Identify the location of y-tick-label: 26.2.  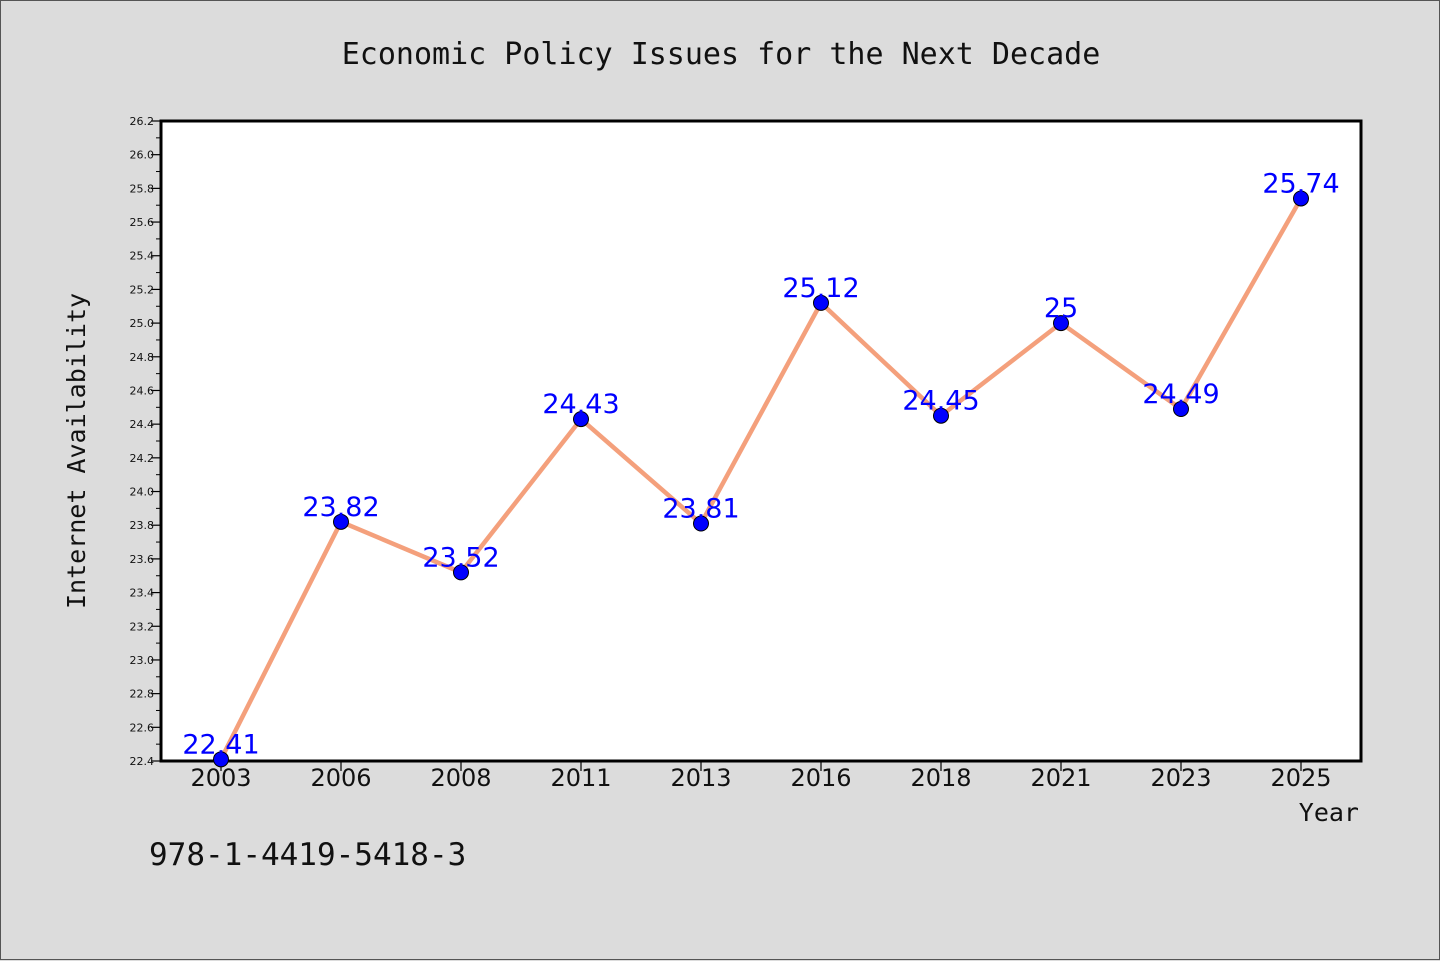
(142, 121).